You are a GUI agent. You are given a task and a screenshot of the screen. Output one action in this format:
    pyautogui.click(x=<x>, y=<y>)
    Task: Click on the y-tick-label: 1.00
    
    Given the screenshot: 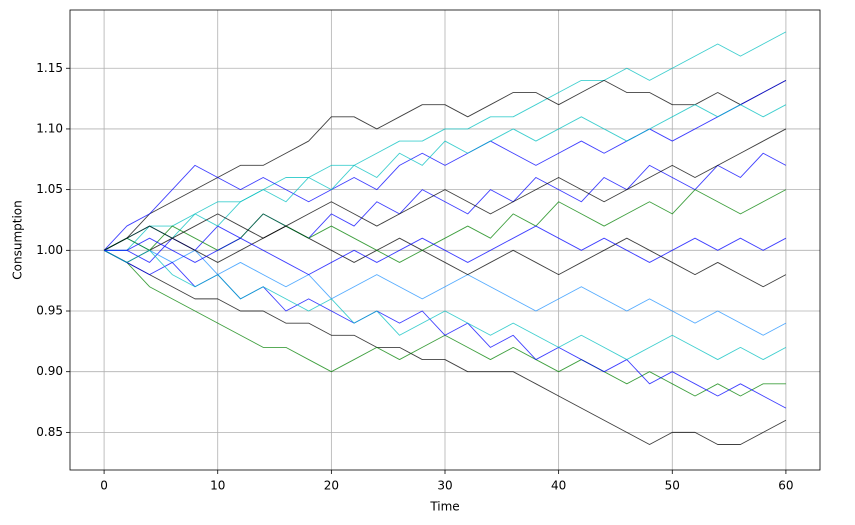 What is the action you would take?
    pyautogui.click(x=49, y=250)
    